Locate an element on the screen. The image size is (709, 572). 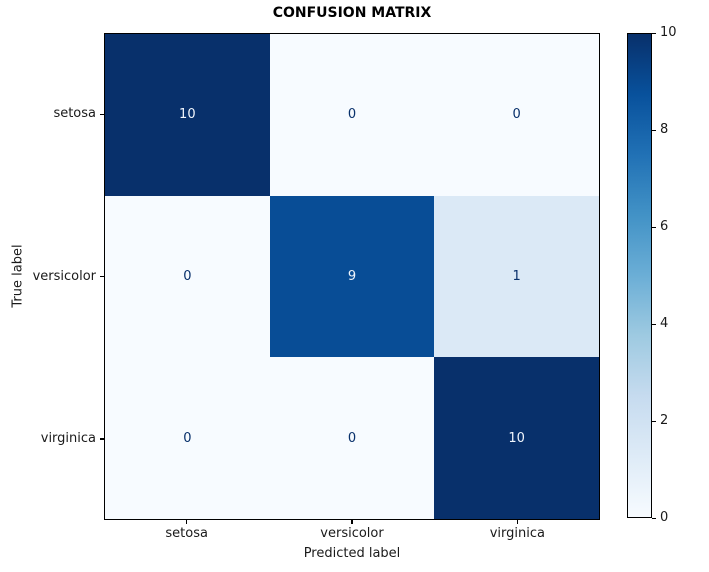
colorbar-tick-label-10: 10 is located at coordinates (668, 32).